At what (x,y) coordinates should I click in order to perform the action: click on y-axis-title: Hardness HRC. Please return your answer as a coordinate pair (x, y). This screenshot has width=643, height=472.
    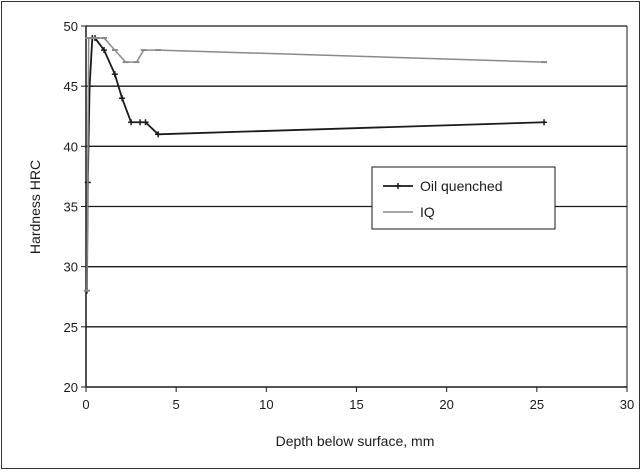
    Looking at the image, I should click on (35, 207).